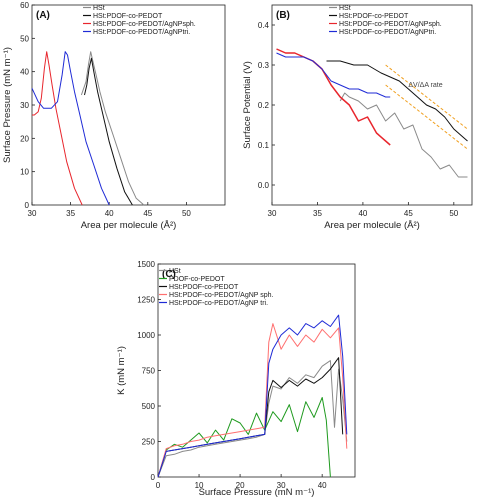  I want to click on y-tick-label: 250, so click(149, 442).